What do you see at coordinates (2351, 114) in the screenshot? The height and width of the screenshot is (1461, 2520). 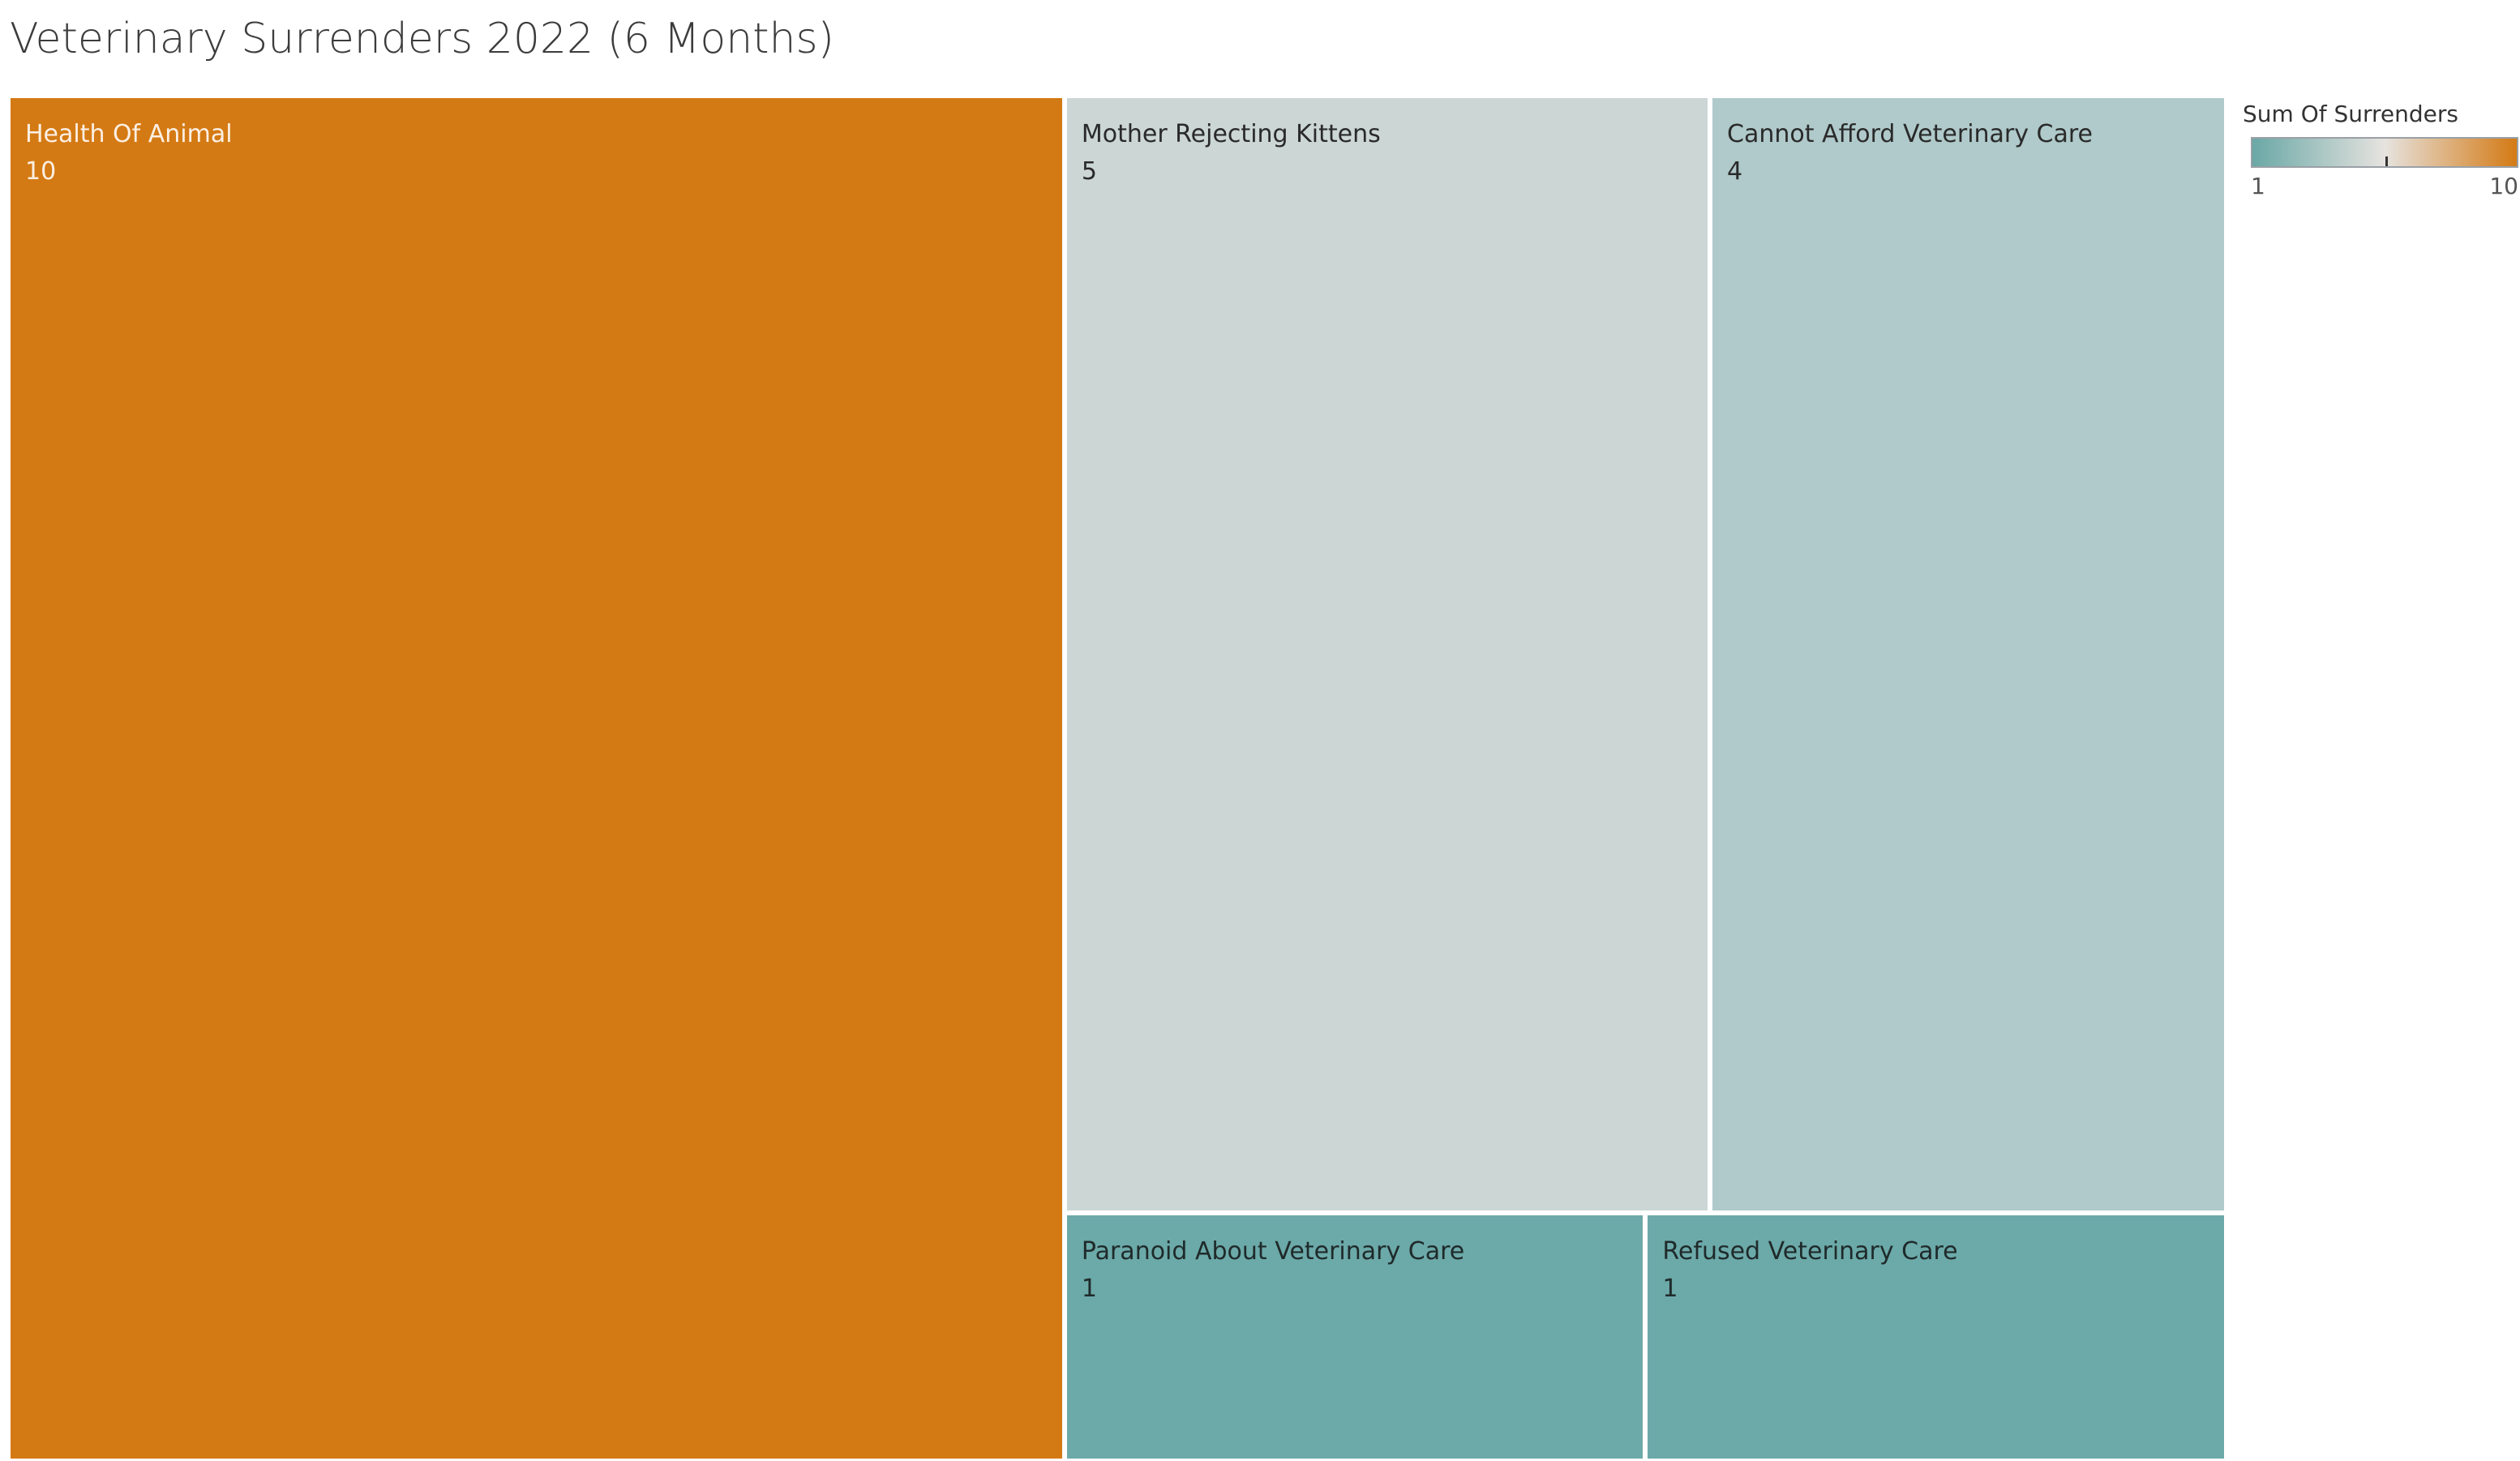 I see `legend-title: Sum Of Surrenders` at bounding box center [2351, 114].